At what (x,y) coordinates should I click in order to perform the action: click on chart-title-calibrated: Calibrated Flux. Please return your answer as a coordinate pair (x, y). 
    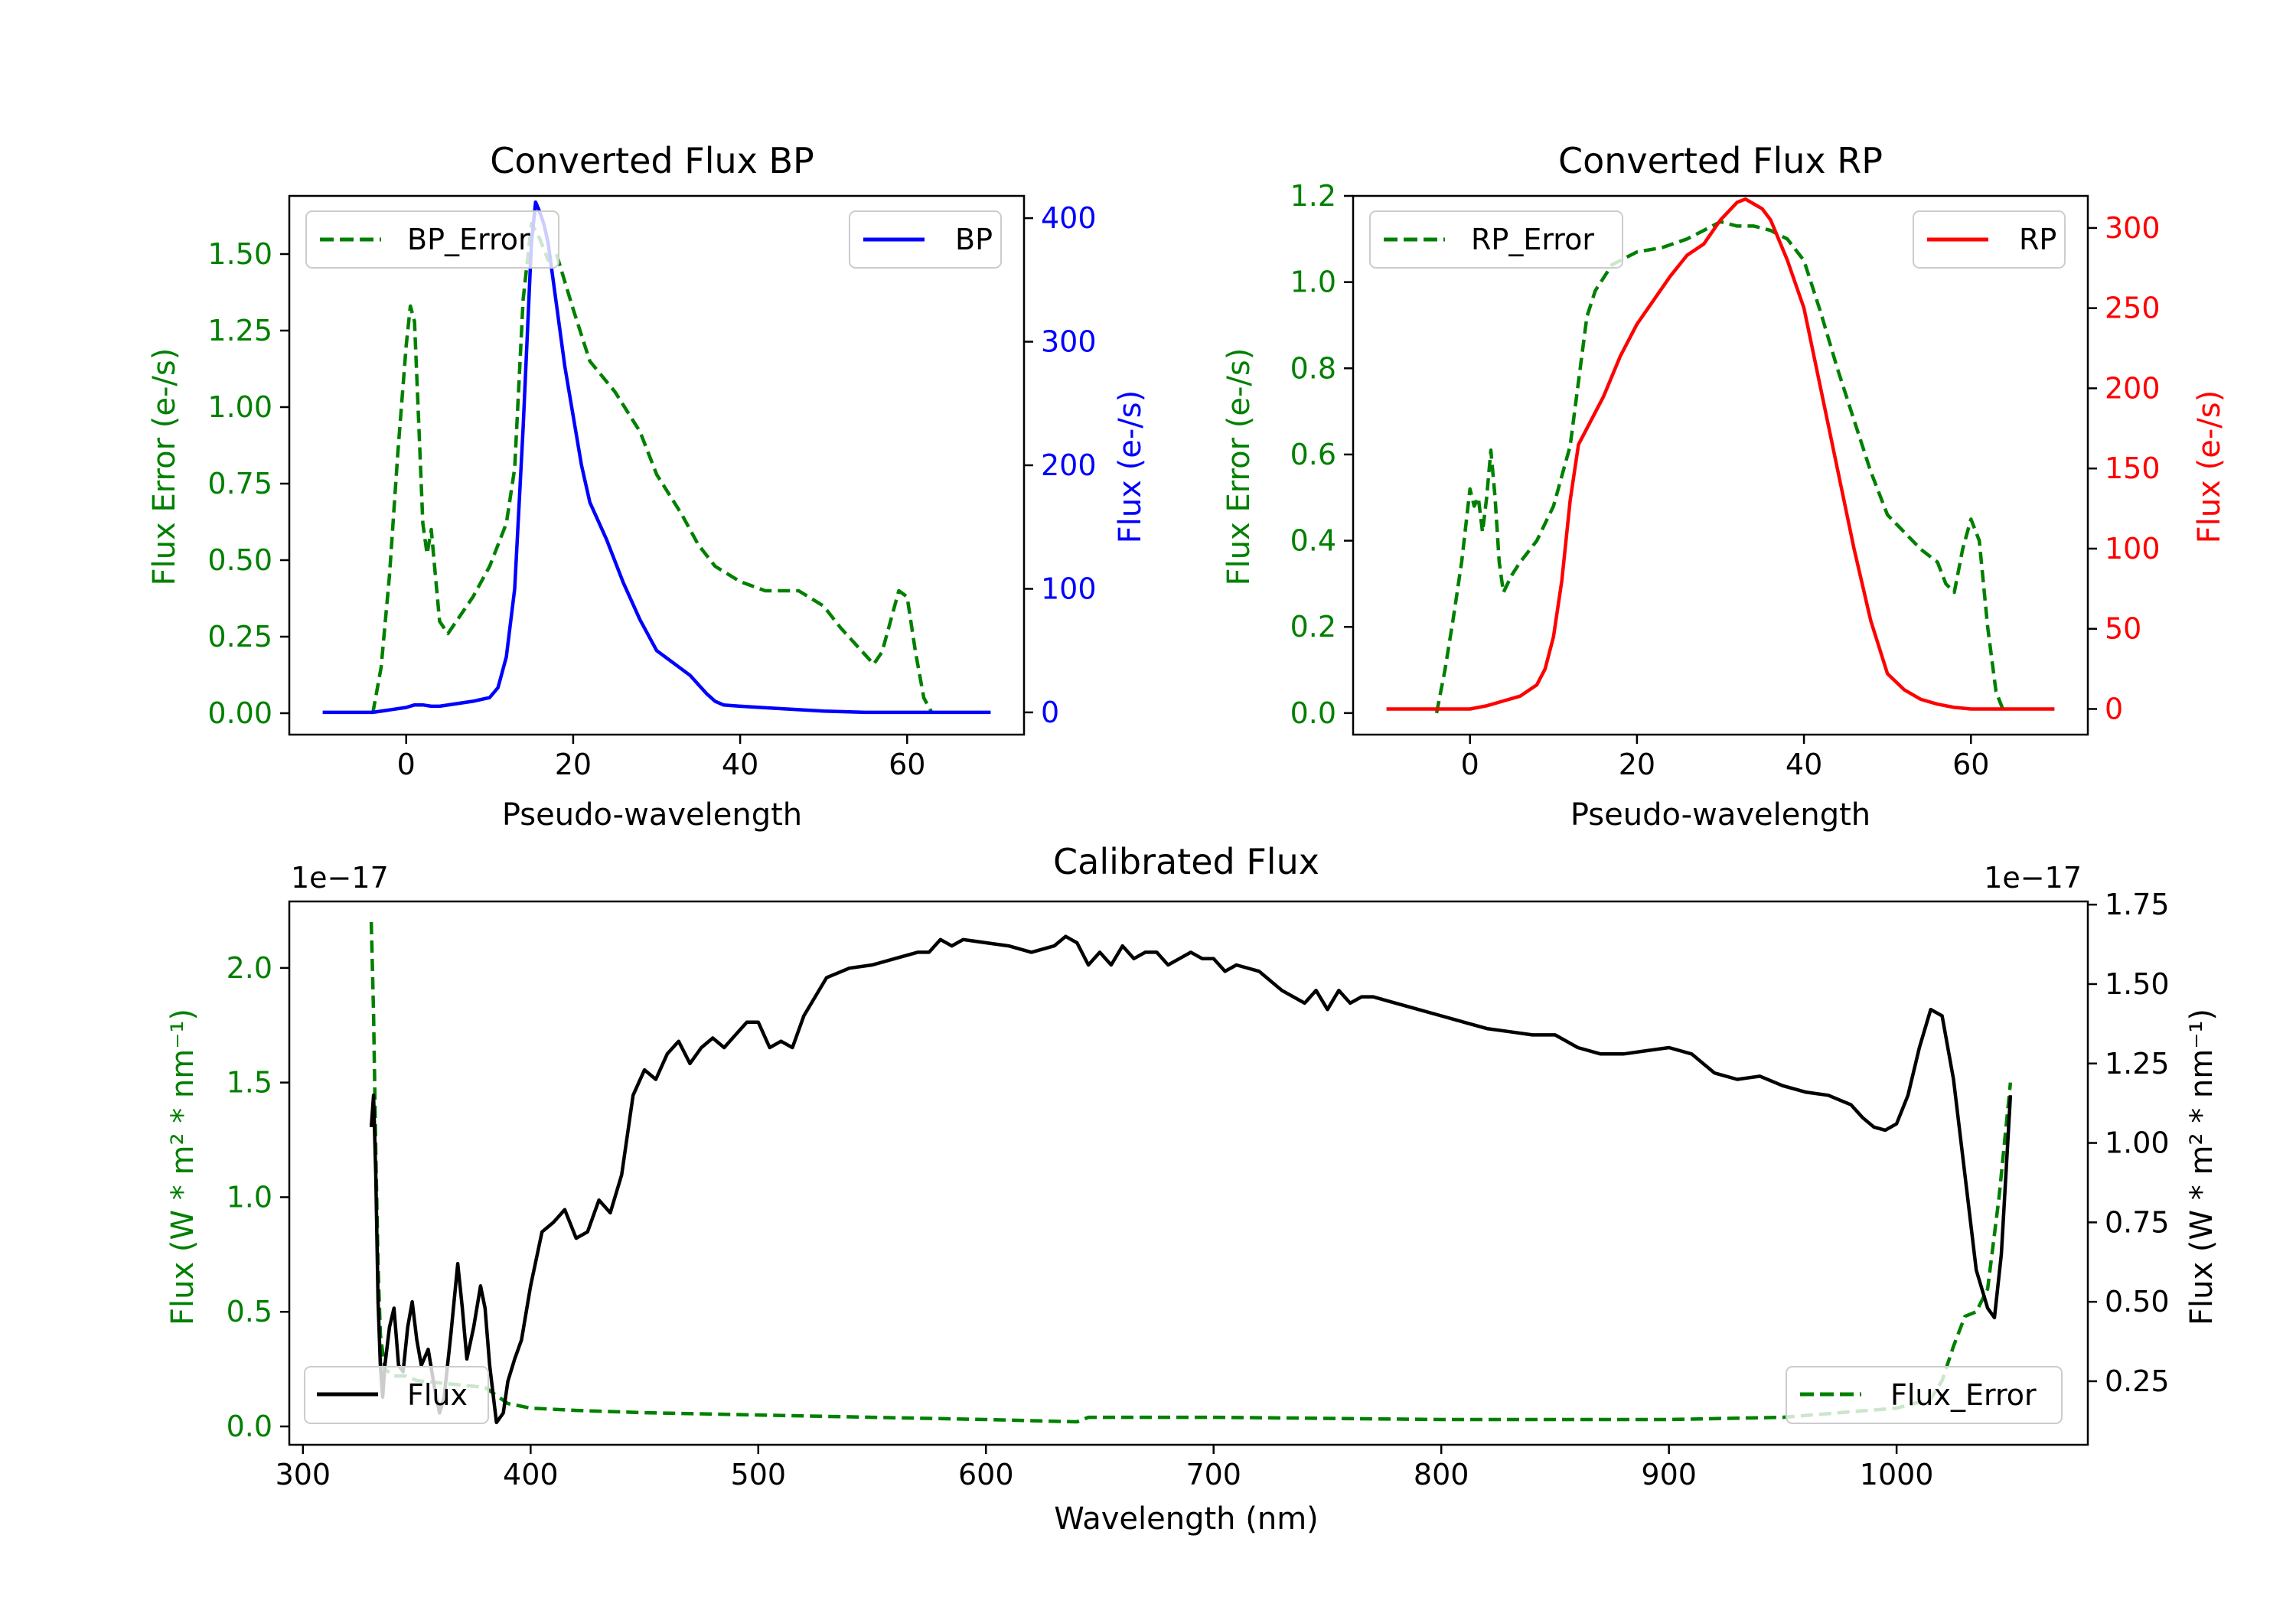
    Looking at the image, I should click on (1186, 861).